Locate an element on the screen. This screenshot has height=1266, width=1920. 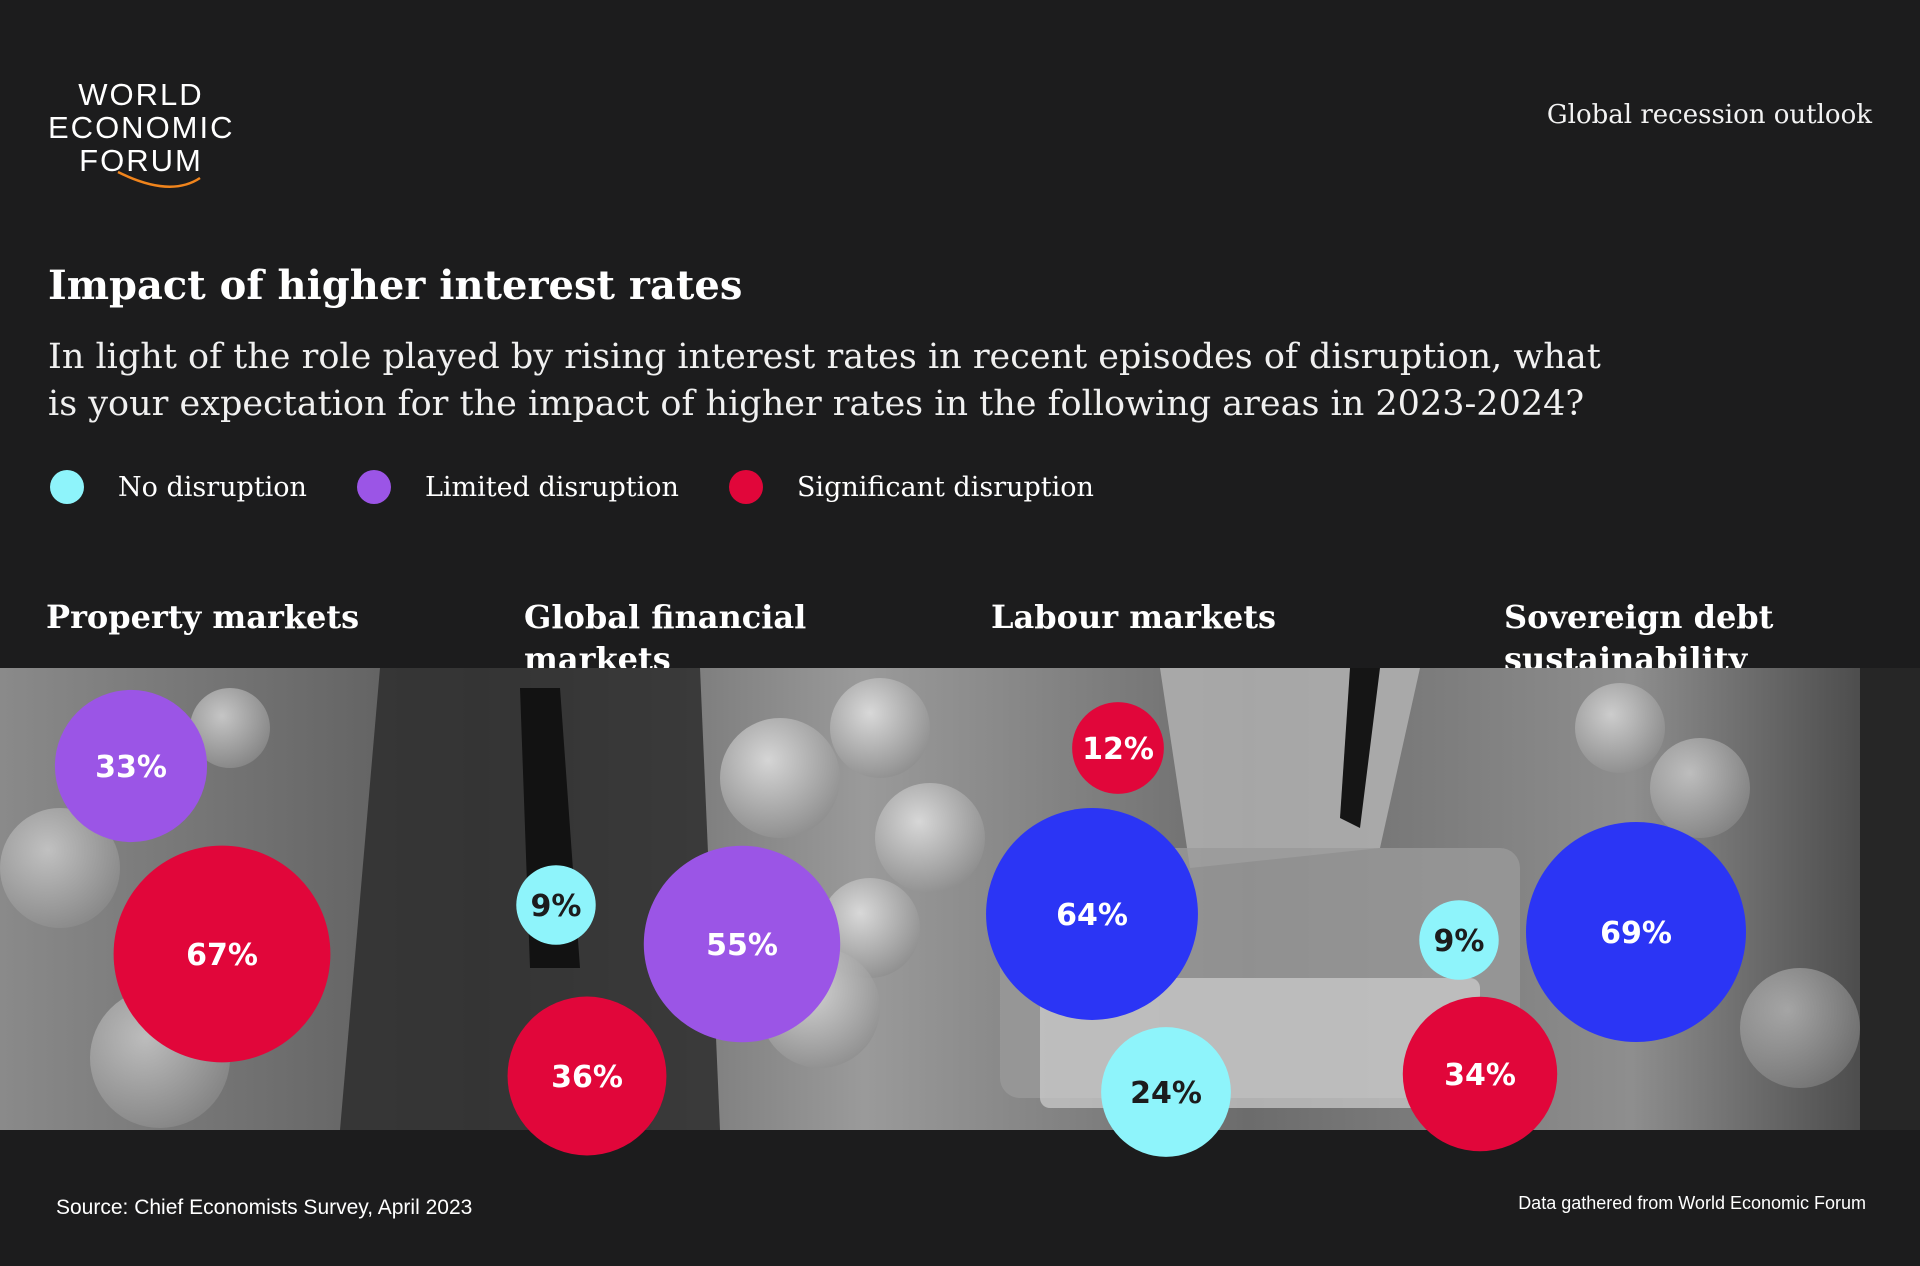
legend-item-none: No disruption is located at coordinates (178, 487).